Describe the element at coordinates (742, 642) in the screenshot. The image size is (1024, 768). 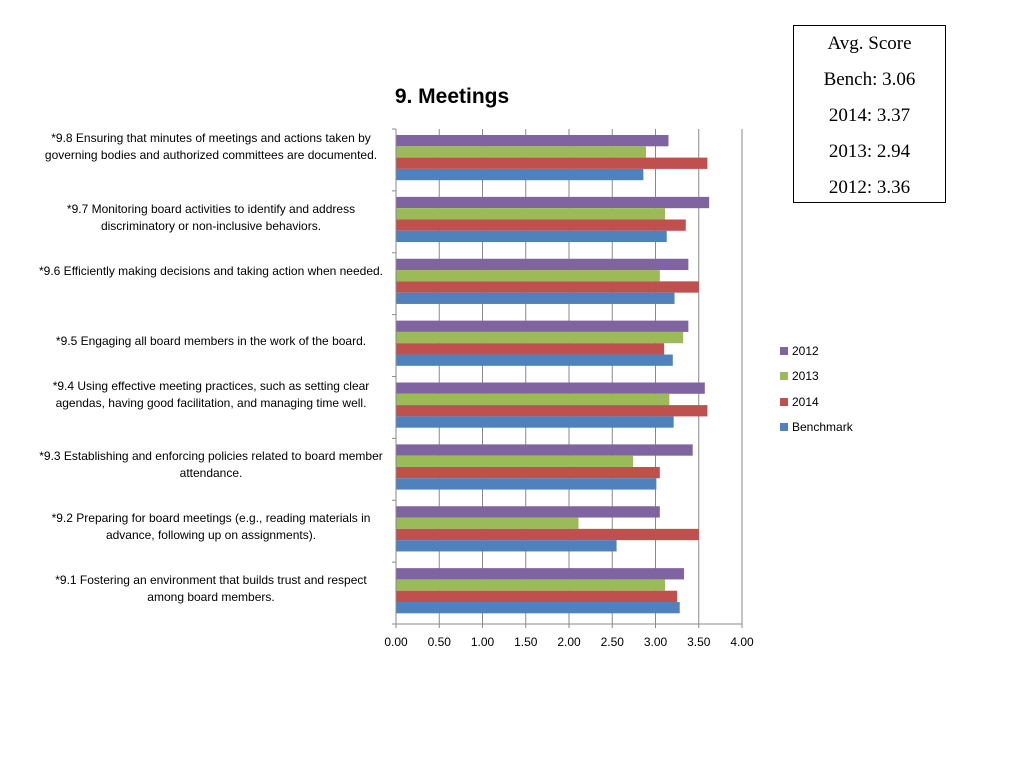
I see `x-tick-label: 4.00` at that location.